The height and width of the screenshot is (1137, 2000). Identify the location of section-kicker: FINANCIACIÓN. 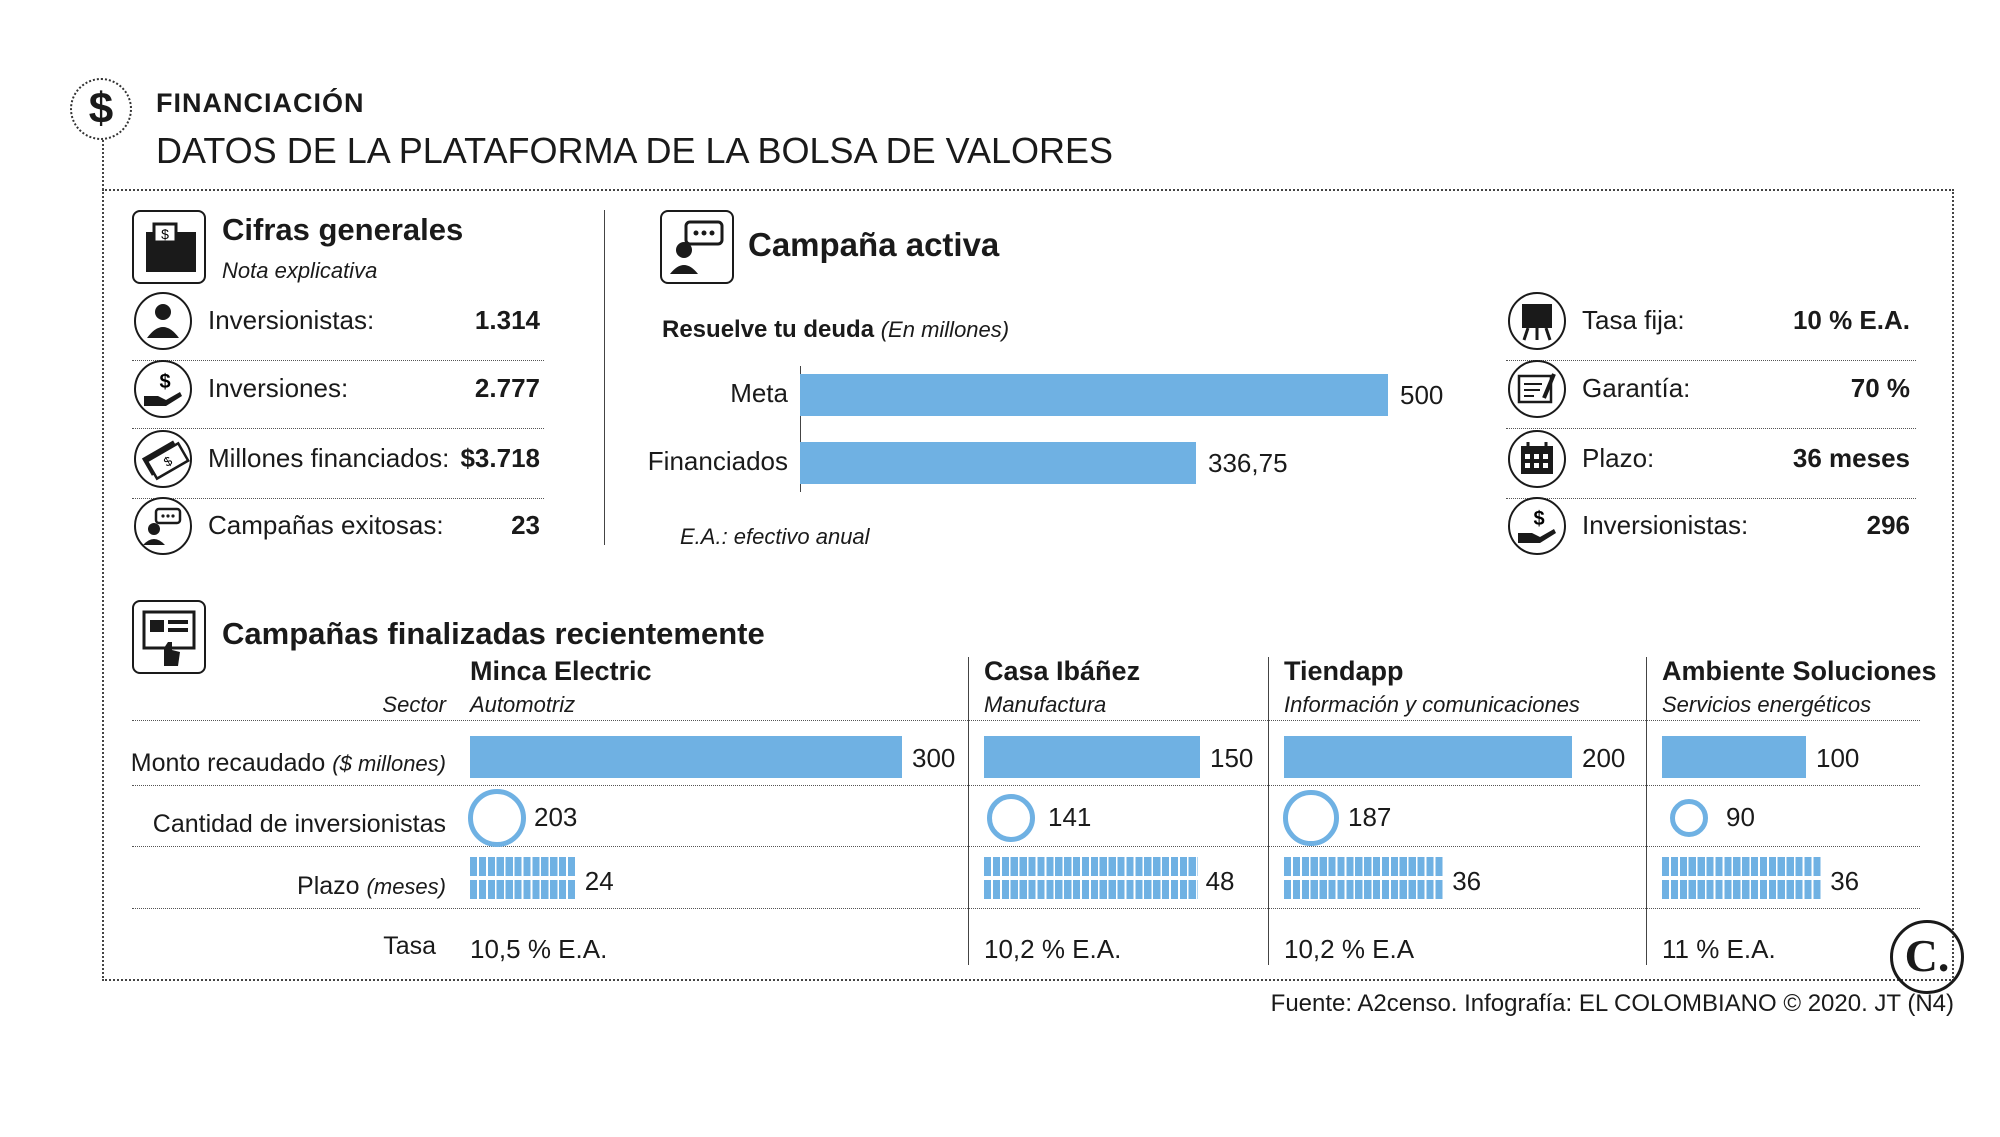
(260, 103).